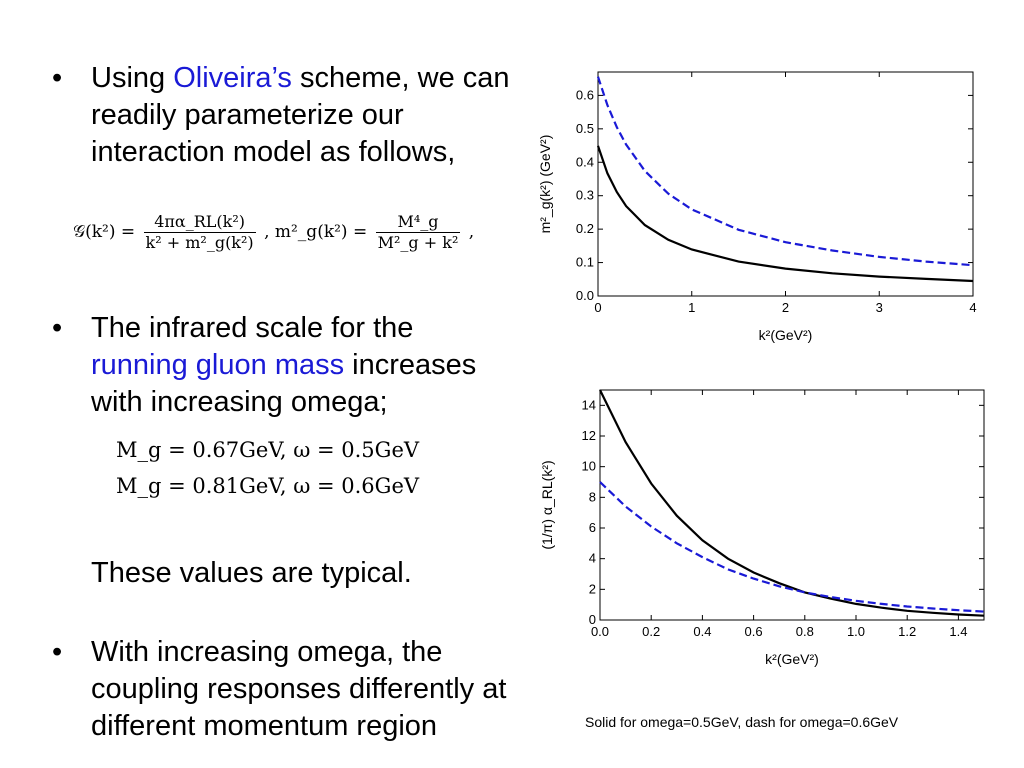 The width and height of the screenshot is (1024, 768). I want to click on formula-fraction-1: 4πα_RL(k²) k² + m²_g(k²), so click(199, 232).